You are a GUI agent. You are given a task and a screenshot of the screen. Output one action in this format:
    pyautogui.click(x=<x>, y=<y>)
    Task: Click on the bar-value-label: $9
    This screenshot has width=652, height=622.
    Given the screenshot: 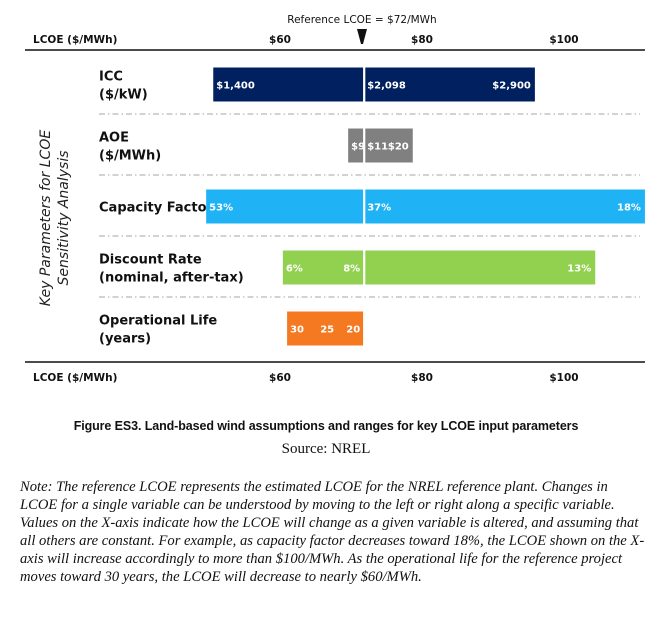 What is the action you would take?
    pyautogui.click(x=358, y=147)
    